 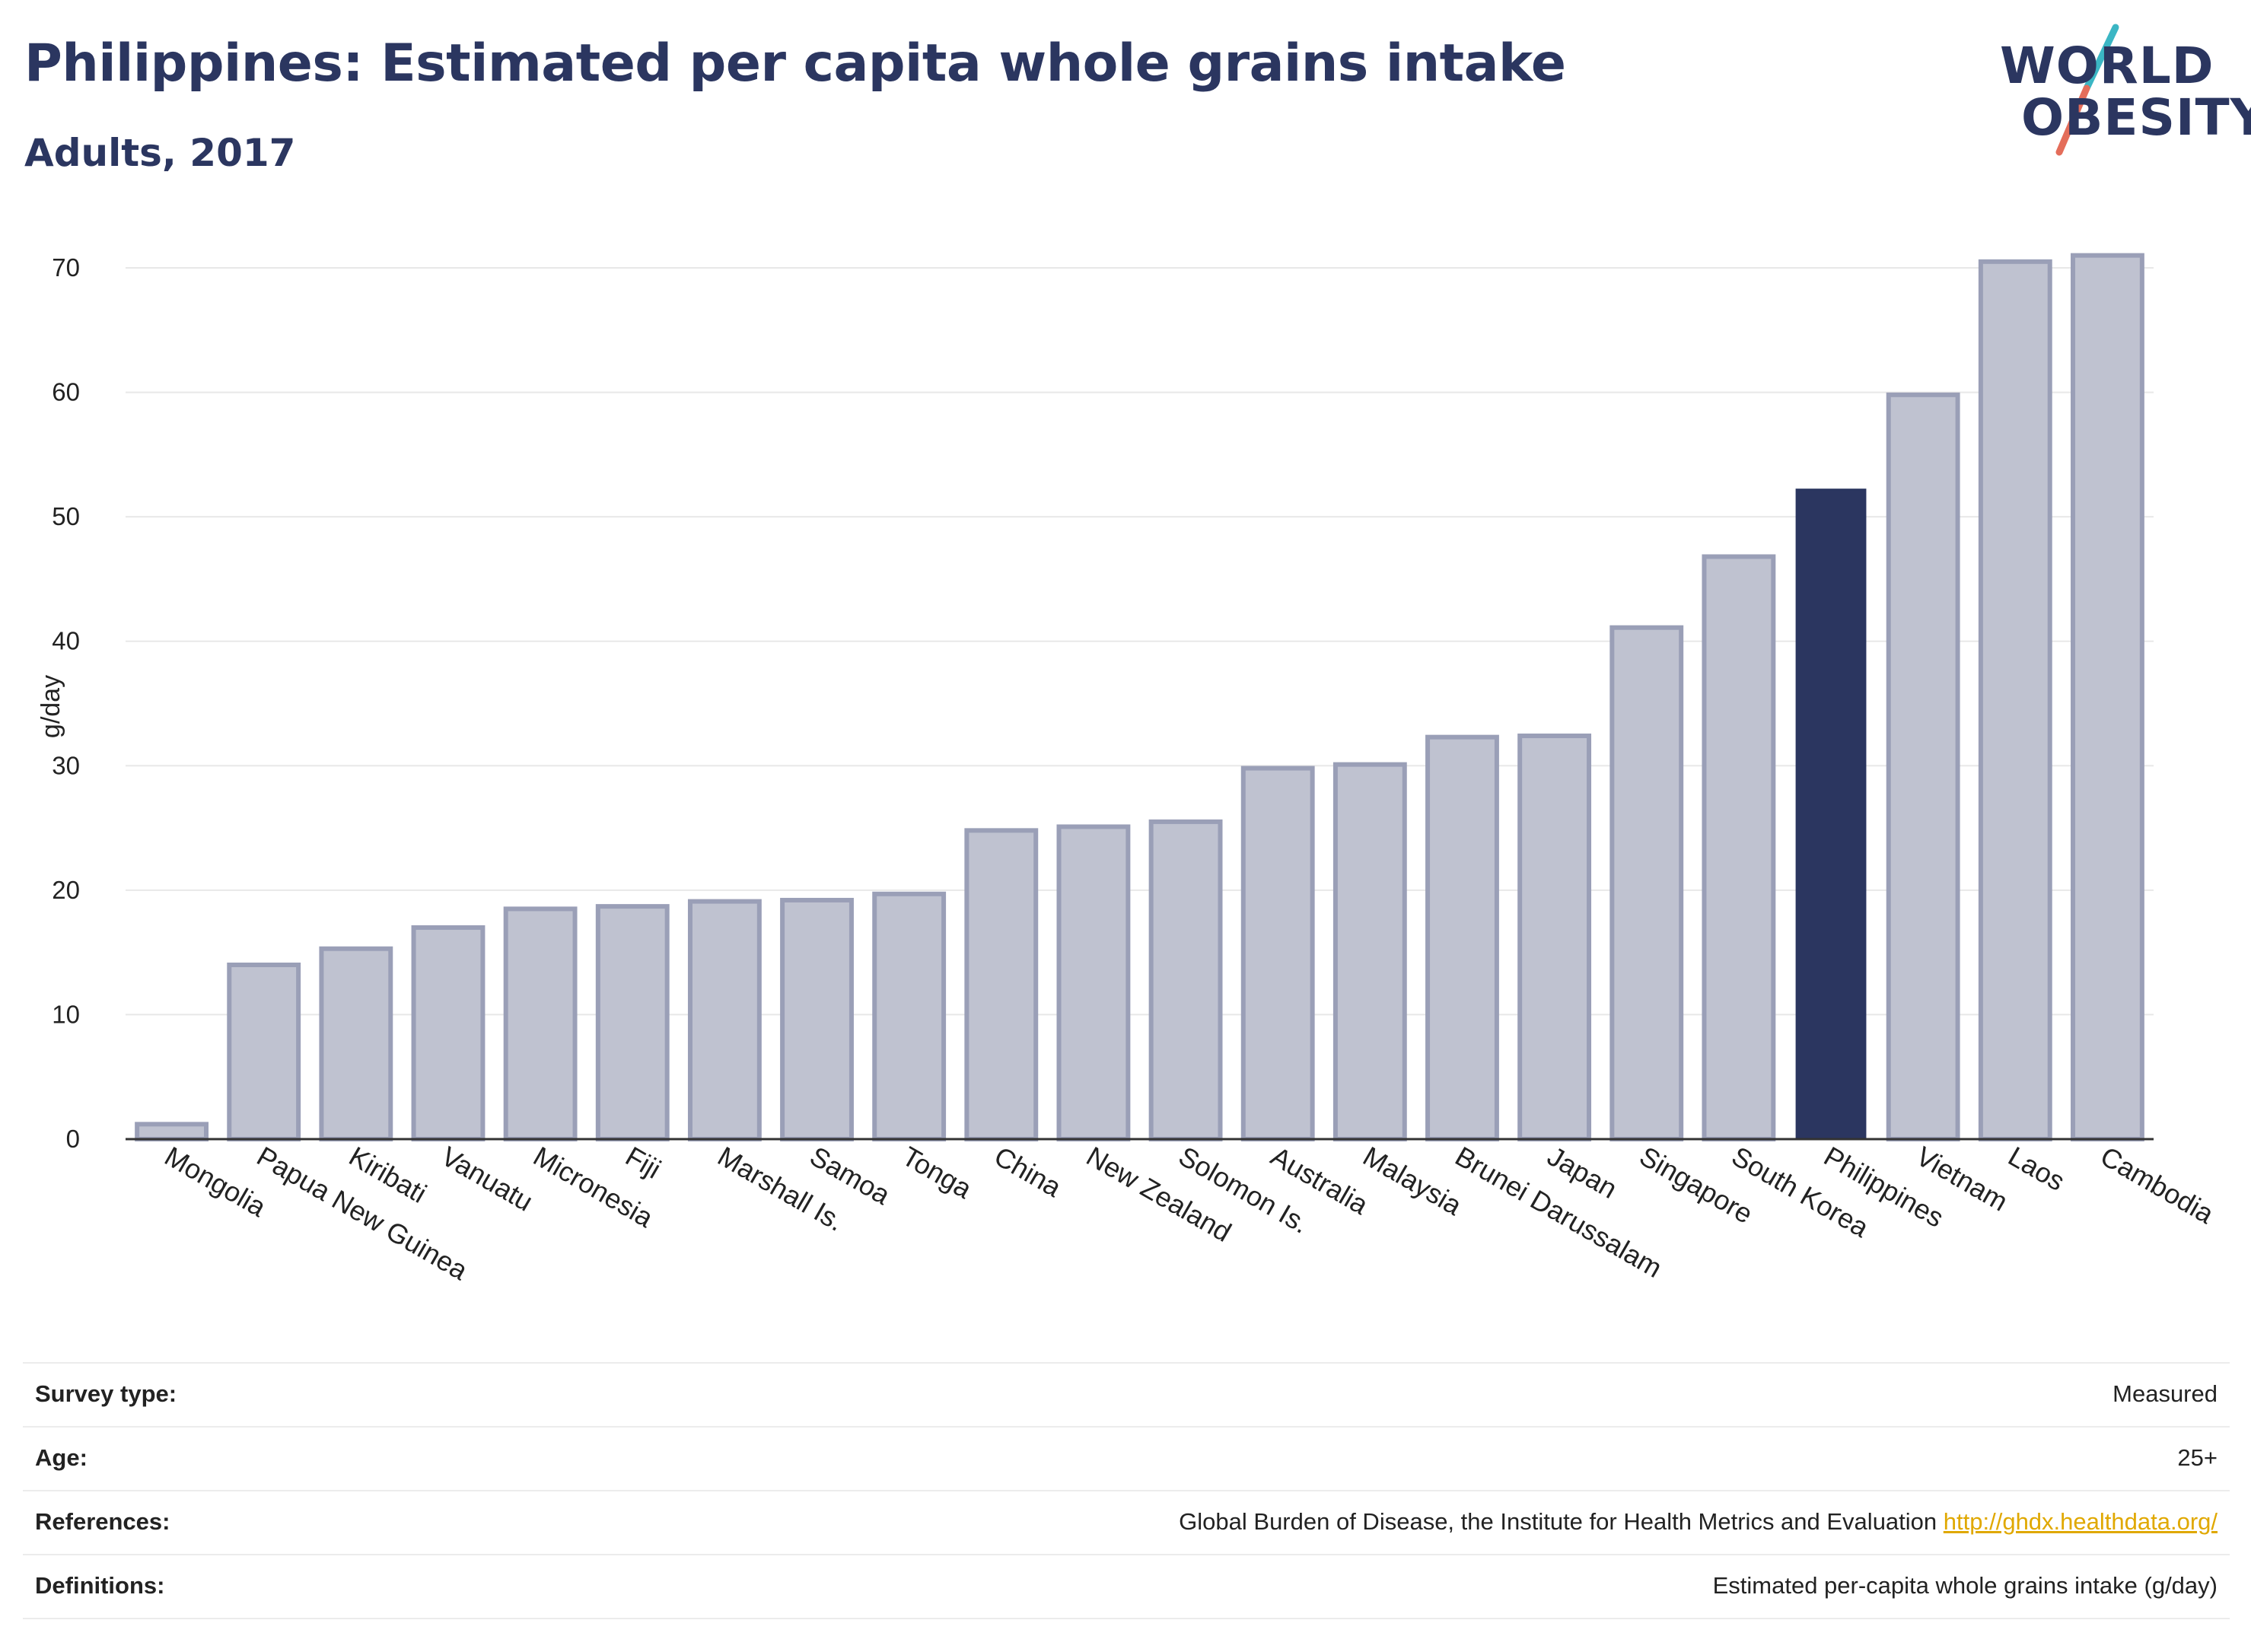 I want to click on y-tick-label: 70, so click(x=66, y=267).